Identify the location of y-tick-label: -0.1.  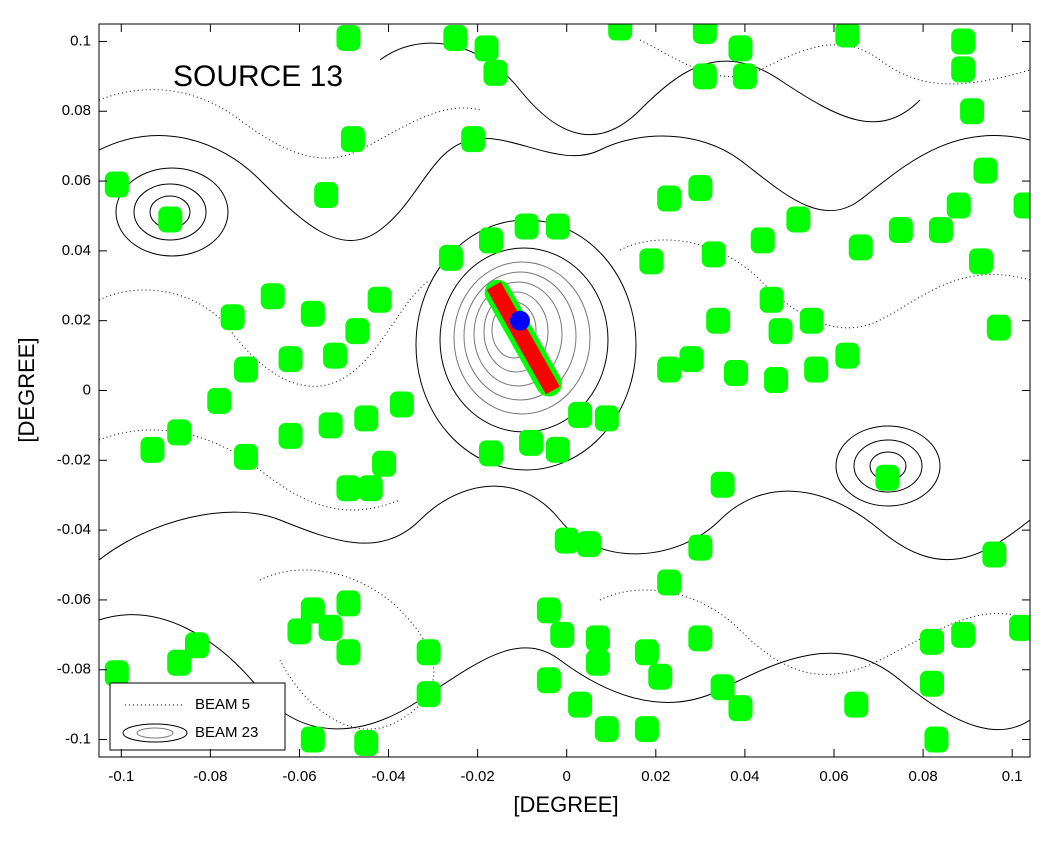
(78, 739).